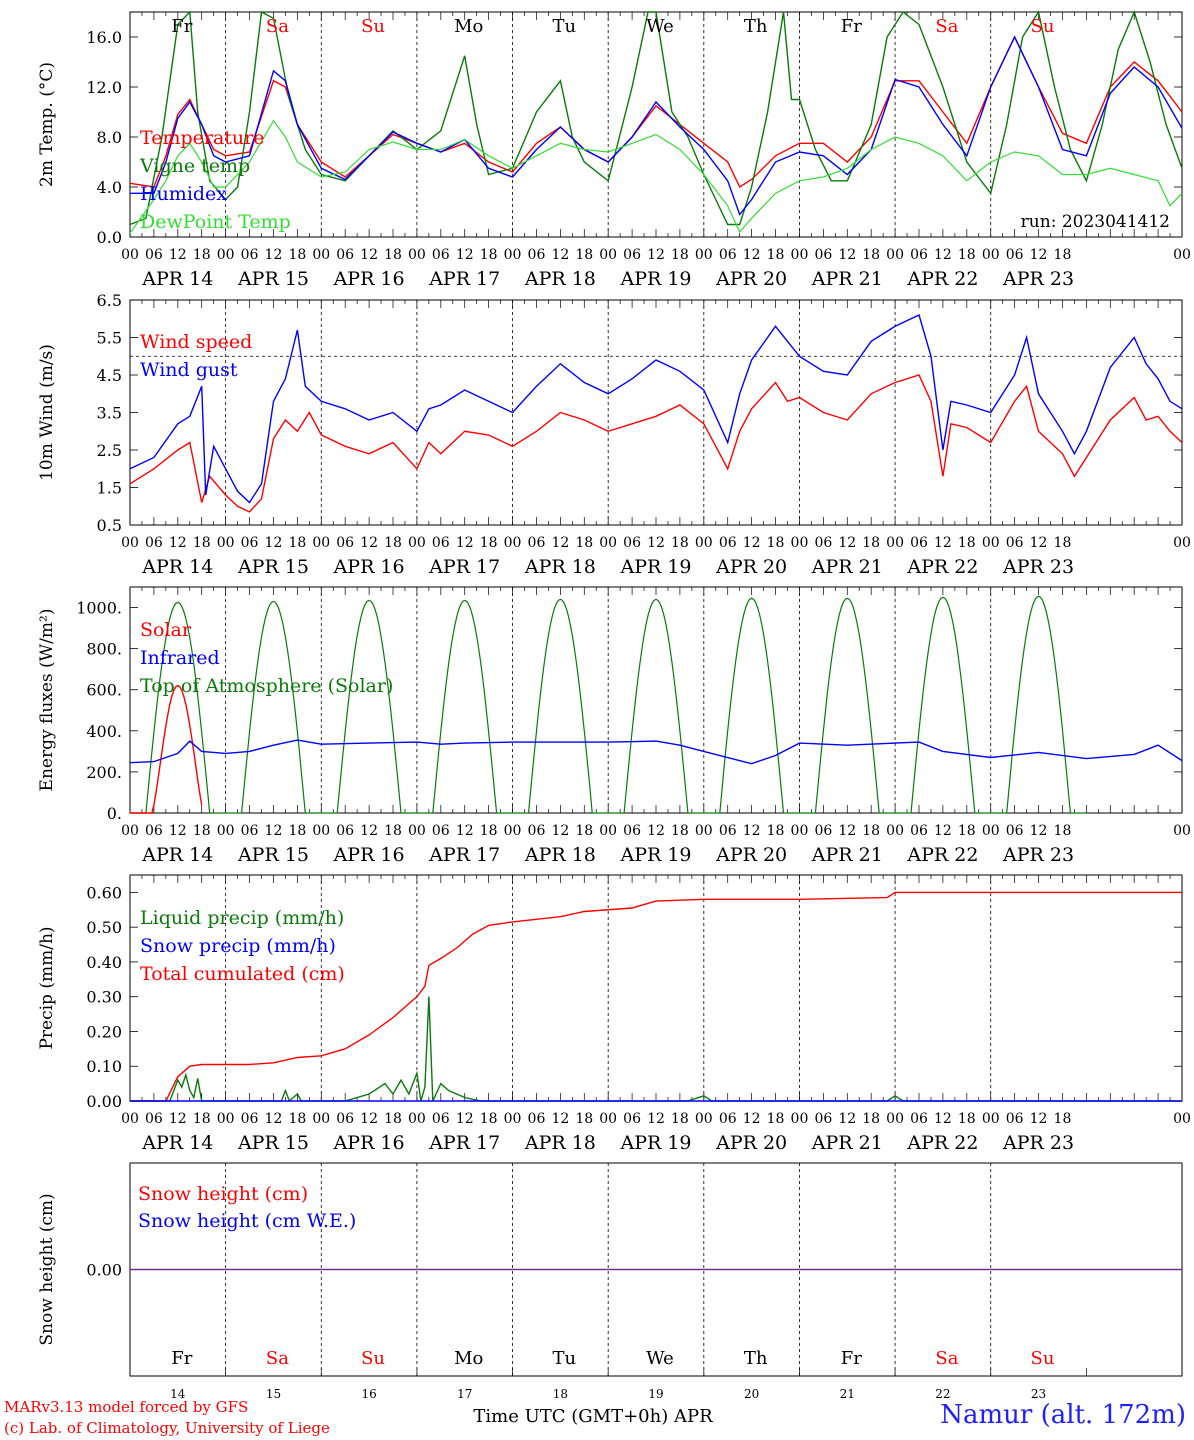 This screenshot has width=1194, height=1440. I want to click on x-date-label: APR 16, so click(369, 279).